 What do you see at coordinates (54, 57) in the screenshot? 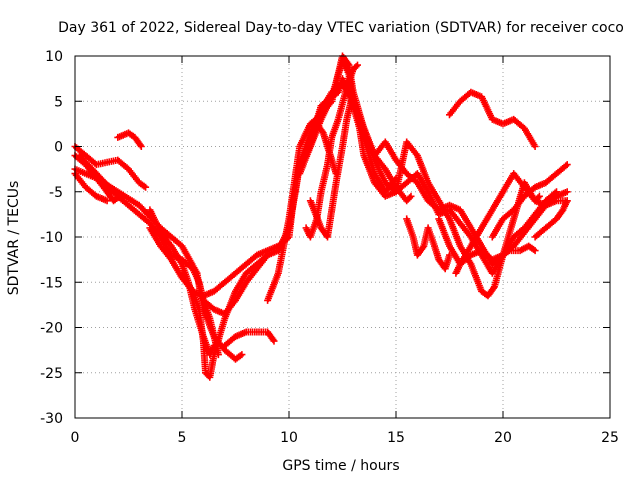
I see `y-tick-label: 10` at bounding box center [54, 57].